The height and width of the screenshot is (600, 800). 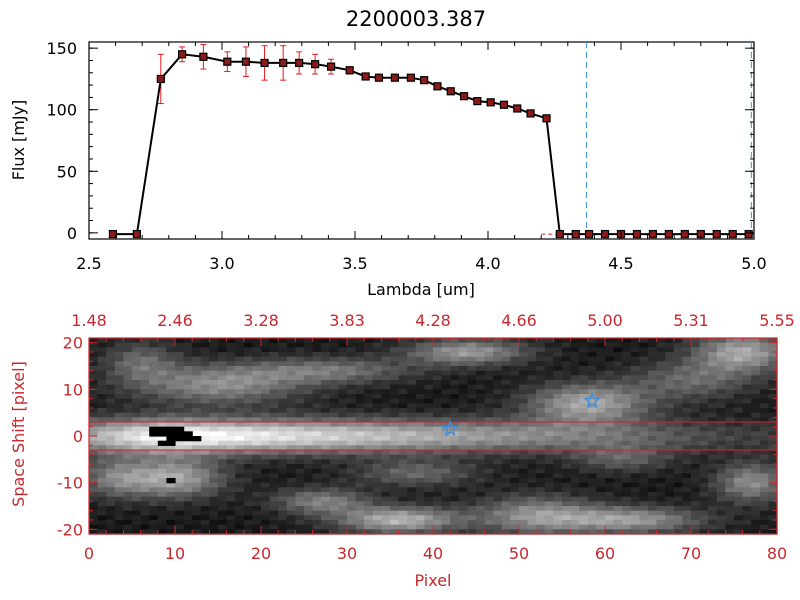 I want to click on space-shift-tick-label: 10, so click(x=73, y=389).